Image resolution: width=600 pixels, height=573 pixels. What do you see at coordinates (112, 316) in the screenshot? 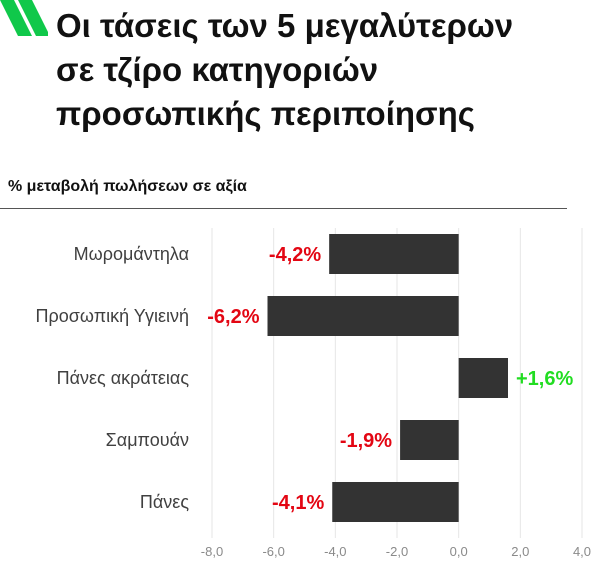
I see `category-label-1: Προσωπική Υγιεινή` at bounding box center [112, 316].